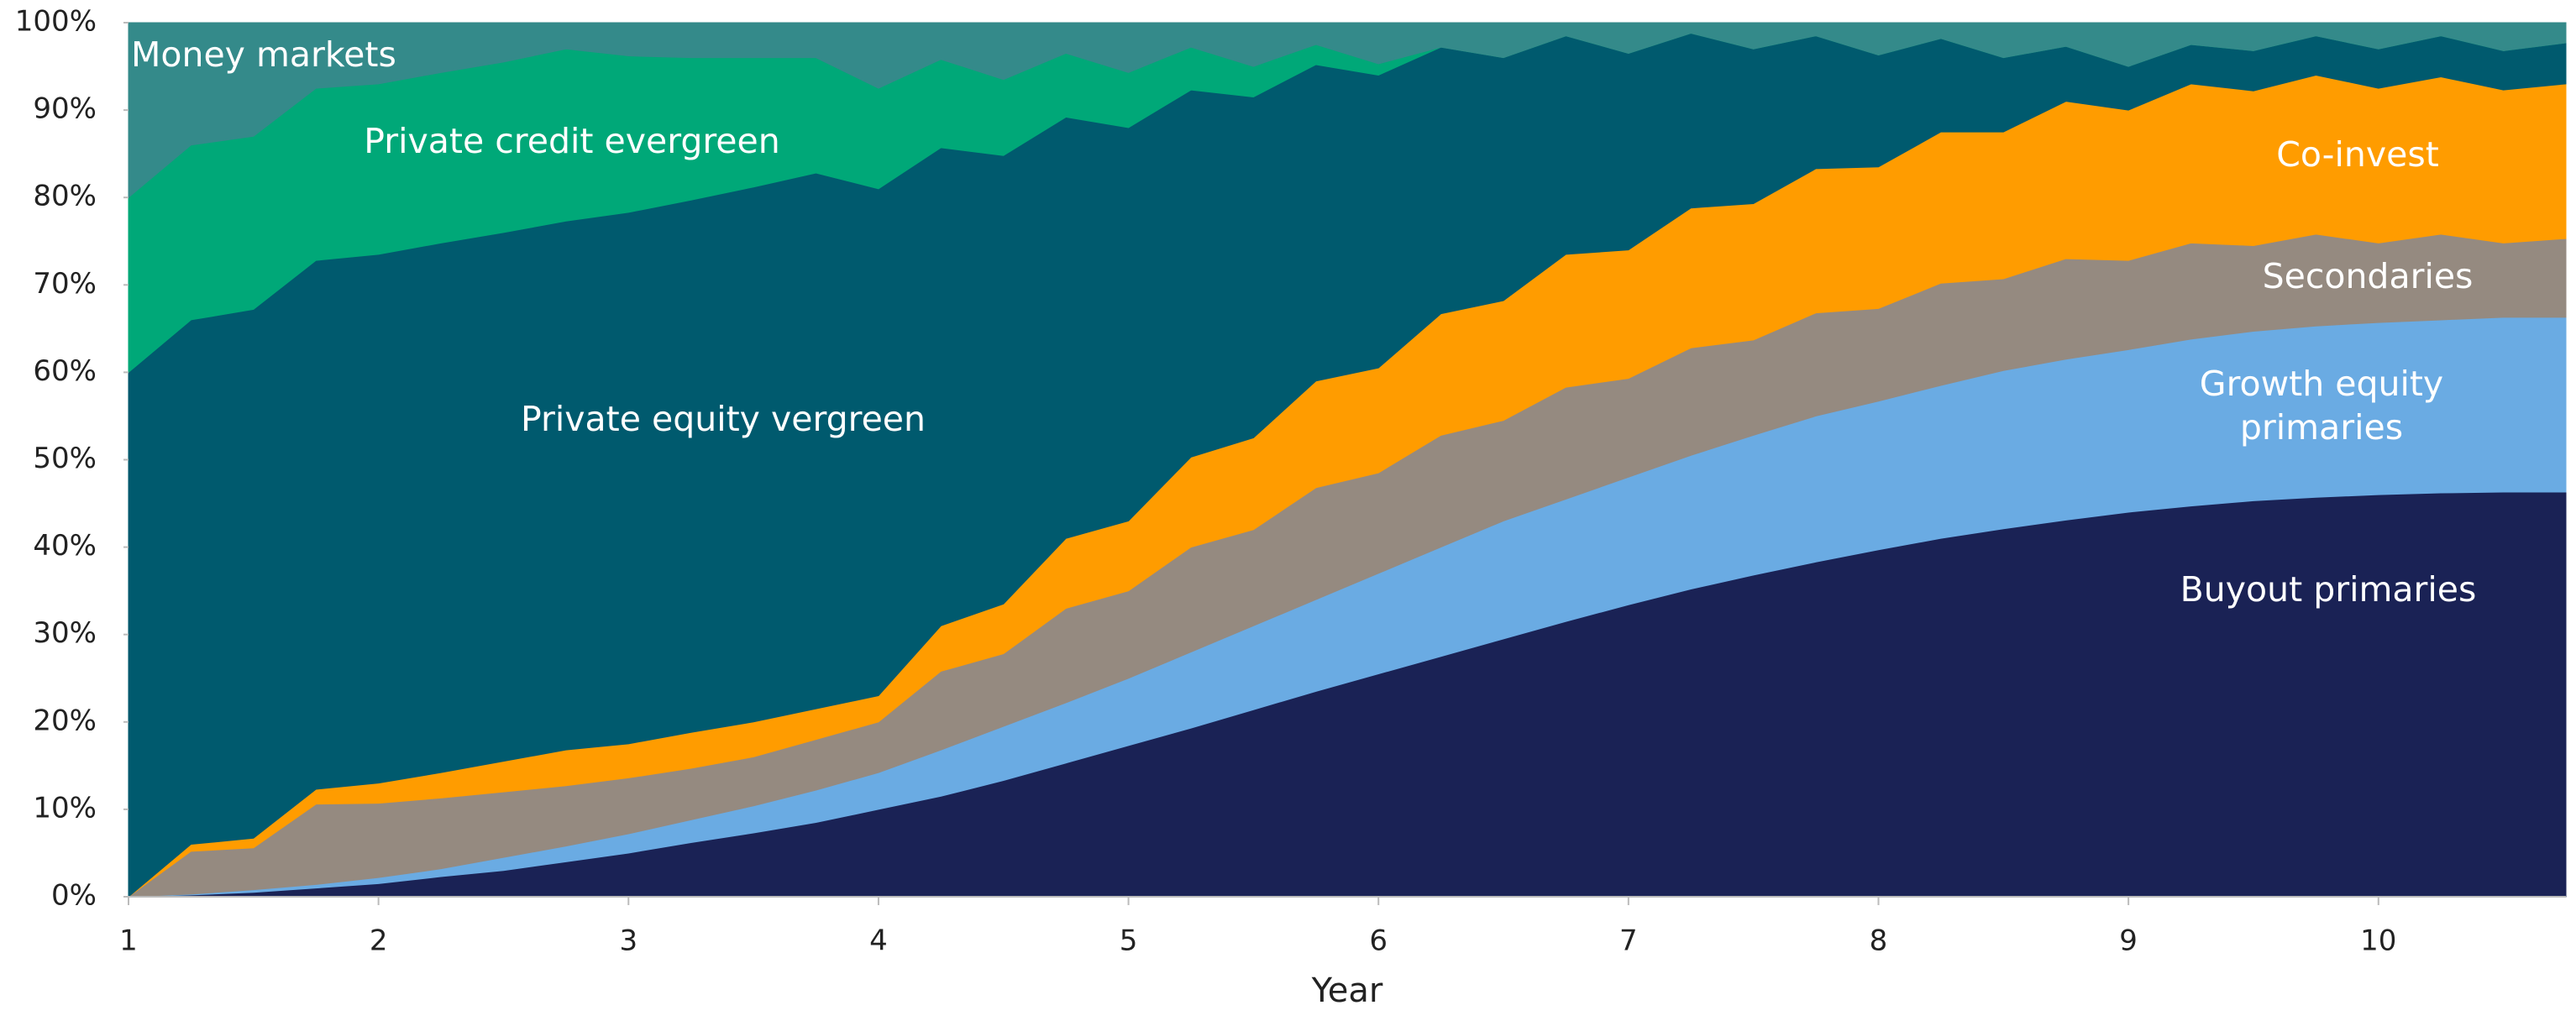 The image size is (2576, 1021). I want to click on y-tick-label: 80%, so click(65, 197).